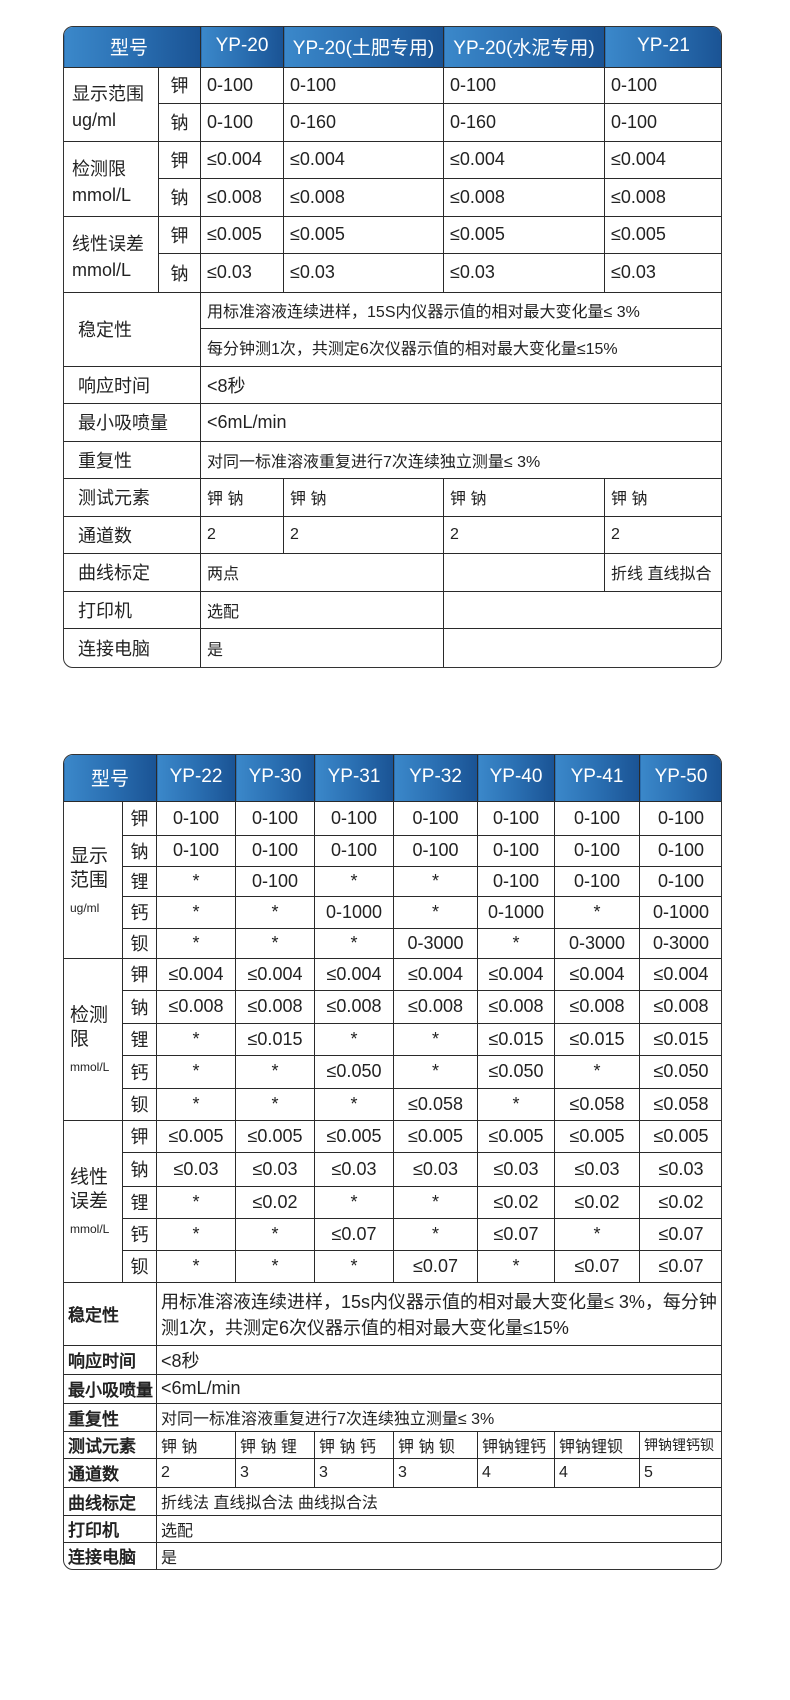 This screenshot has height=1700, width=790. What do you see at coordinates (354, 1444) in the screenshot?
I see `elements-value: 钾 钠 钙` at bounding box center [354, 1444].